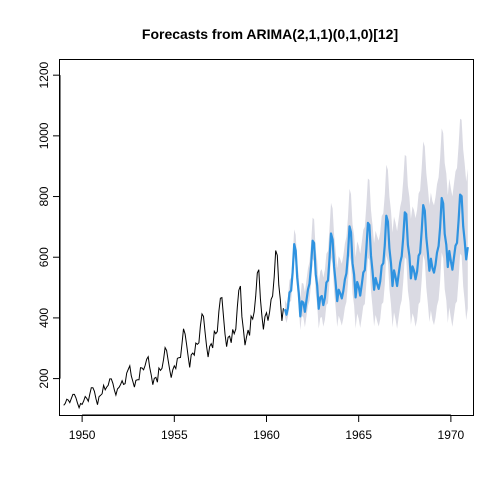  Describe the element at coordinates (44, 135) in the screenshot. I see `y-tick-label: 1000` at that location.